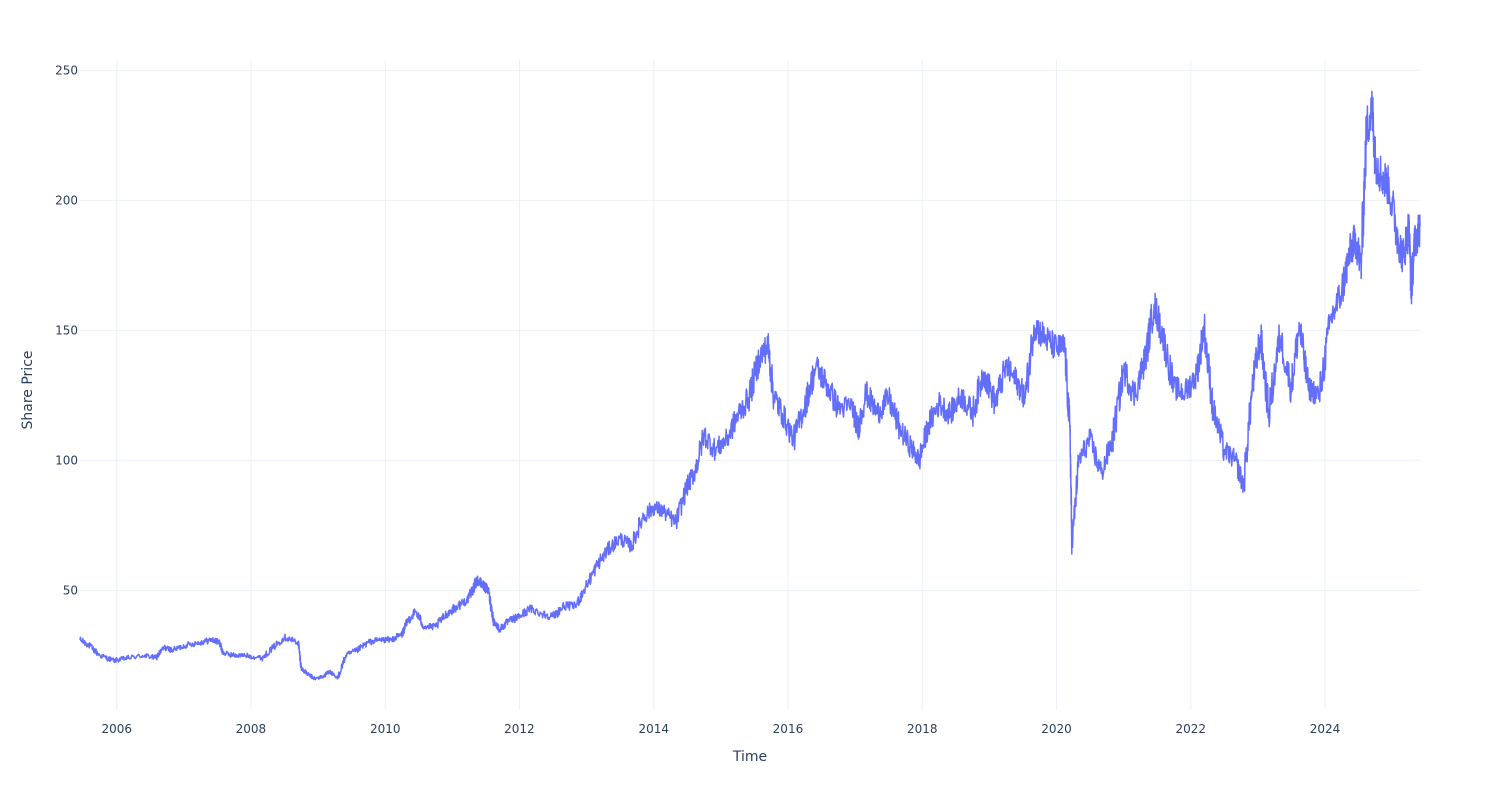  Describe the element at coordinates (788, 729) in the screenshot. I see `x-tick-label: 2016` at that location.